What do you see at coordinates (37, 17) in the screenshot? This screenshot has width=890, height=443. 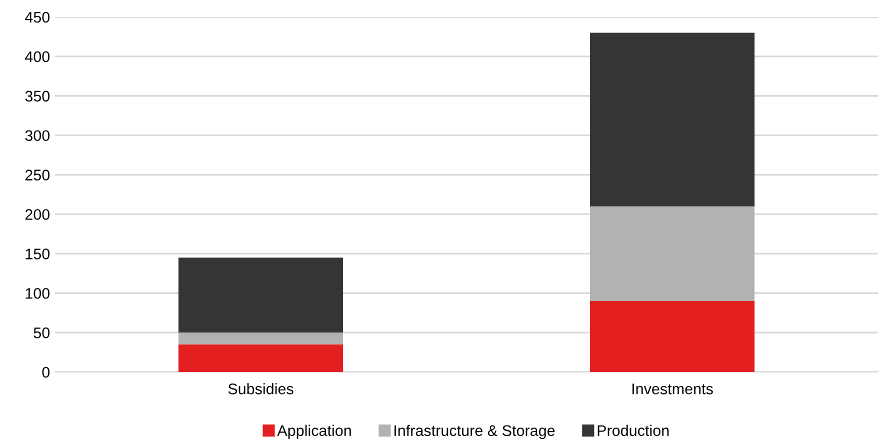 I see `y-tick-label: 450` at bounding box center [37, 17].